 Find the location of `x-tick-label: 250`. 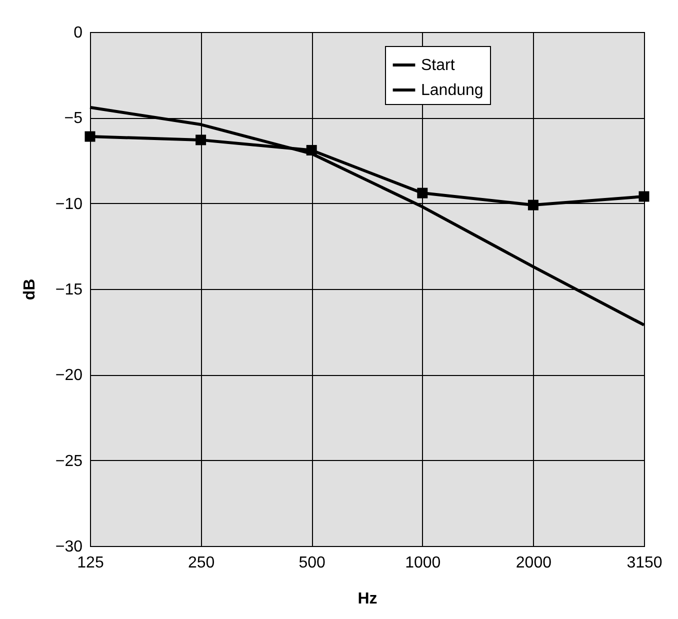

x-tick-label: 250 is located at coordinates (201, 563).